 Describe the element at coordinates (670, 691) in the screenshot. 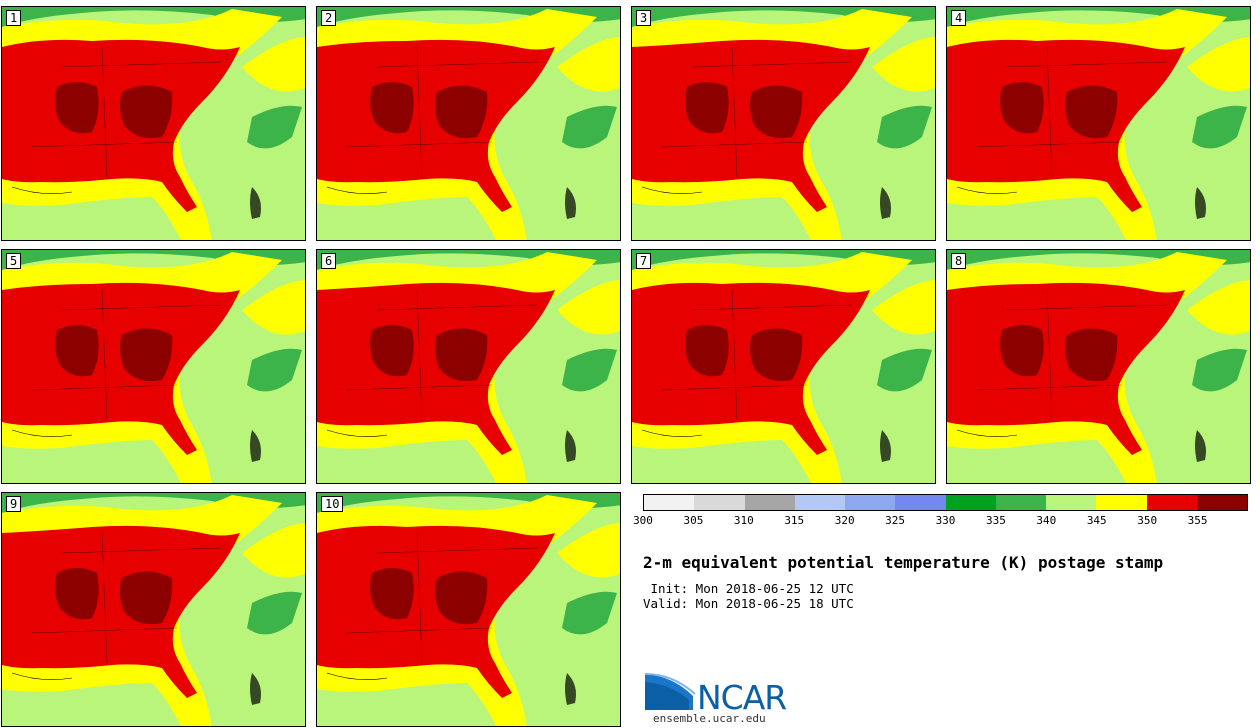

I see `ncar-logo-icon` at that location.